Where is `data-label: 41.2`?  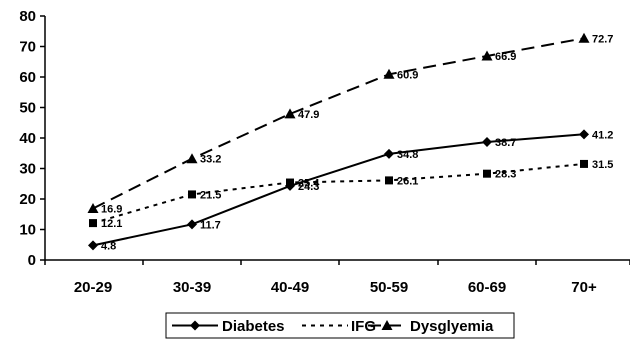
data-label: 41.2 is located at coordinates (602, 135).